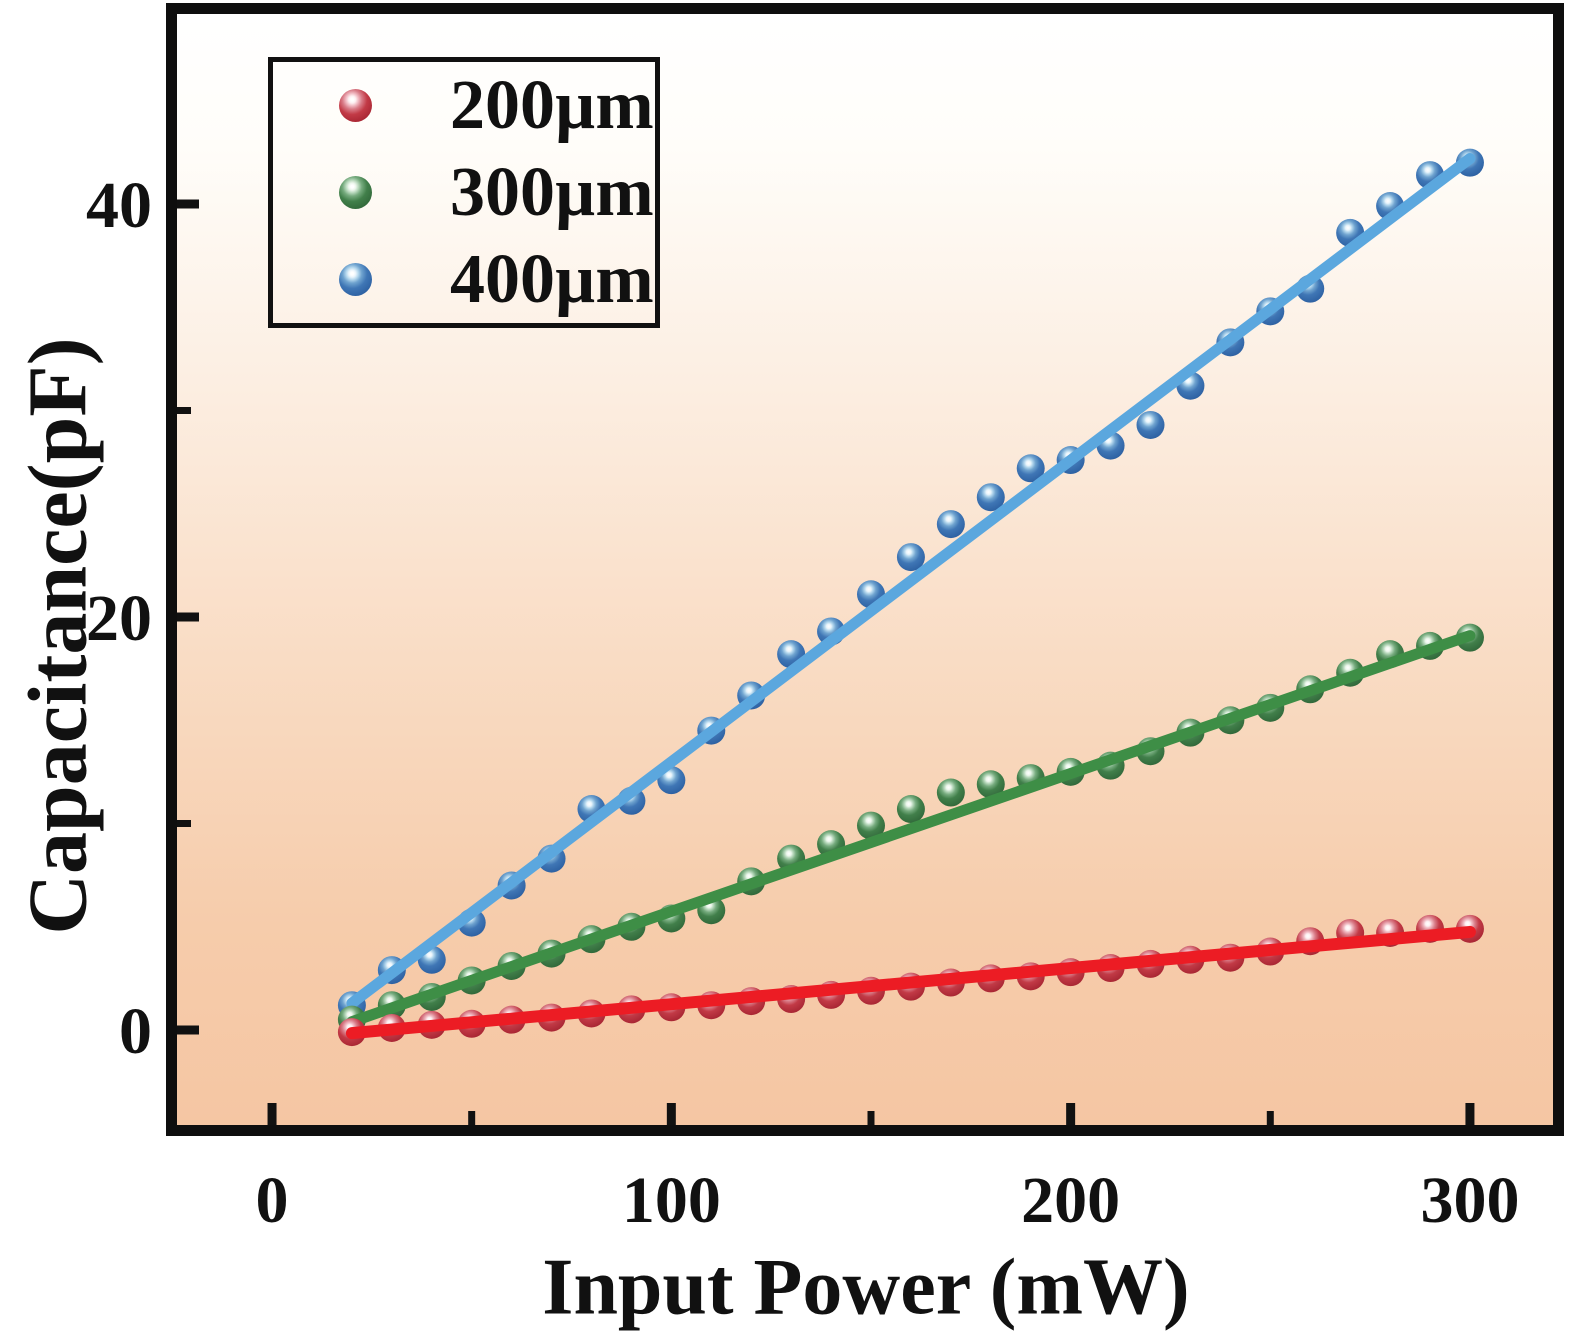  Describe the element at coordinates (552, 192) in the screenshot. I see `legend-label-300um: 300µm` at that location.